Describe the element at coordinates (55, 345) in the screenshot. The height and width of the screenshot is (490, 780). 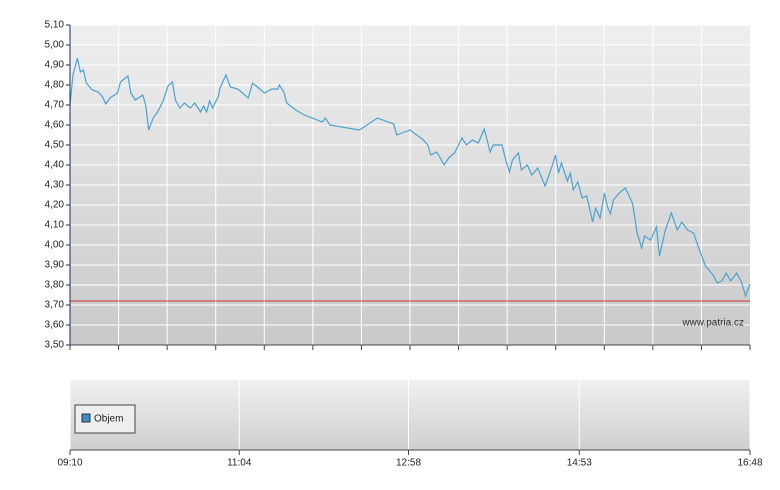
I see `y-tick-label: 3,50` at that location.